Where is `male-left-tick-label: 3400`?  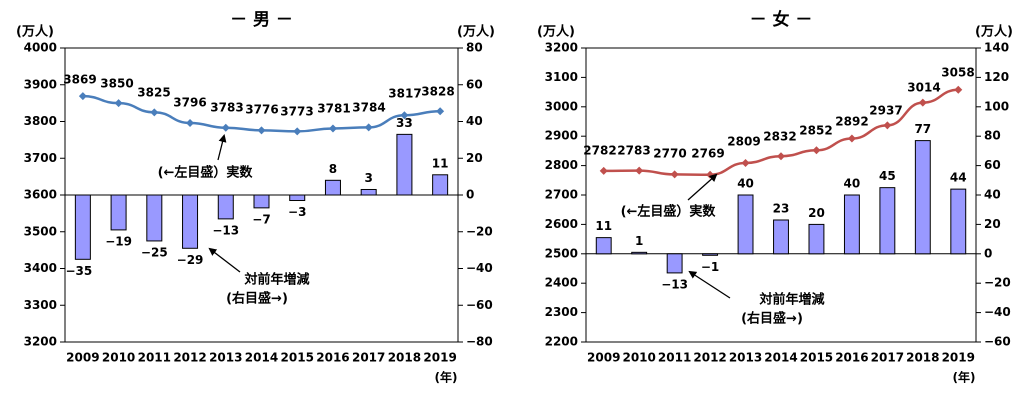
male-left-tick-label: 3400 is located at coordinates (40, 268).